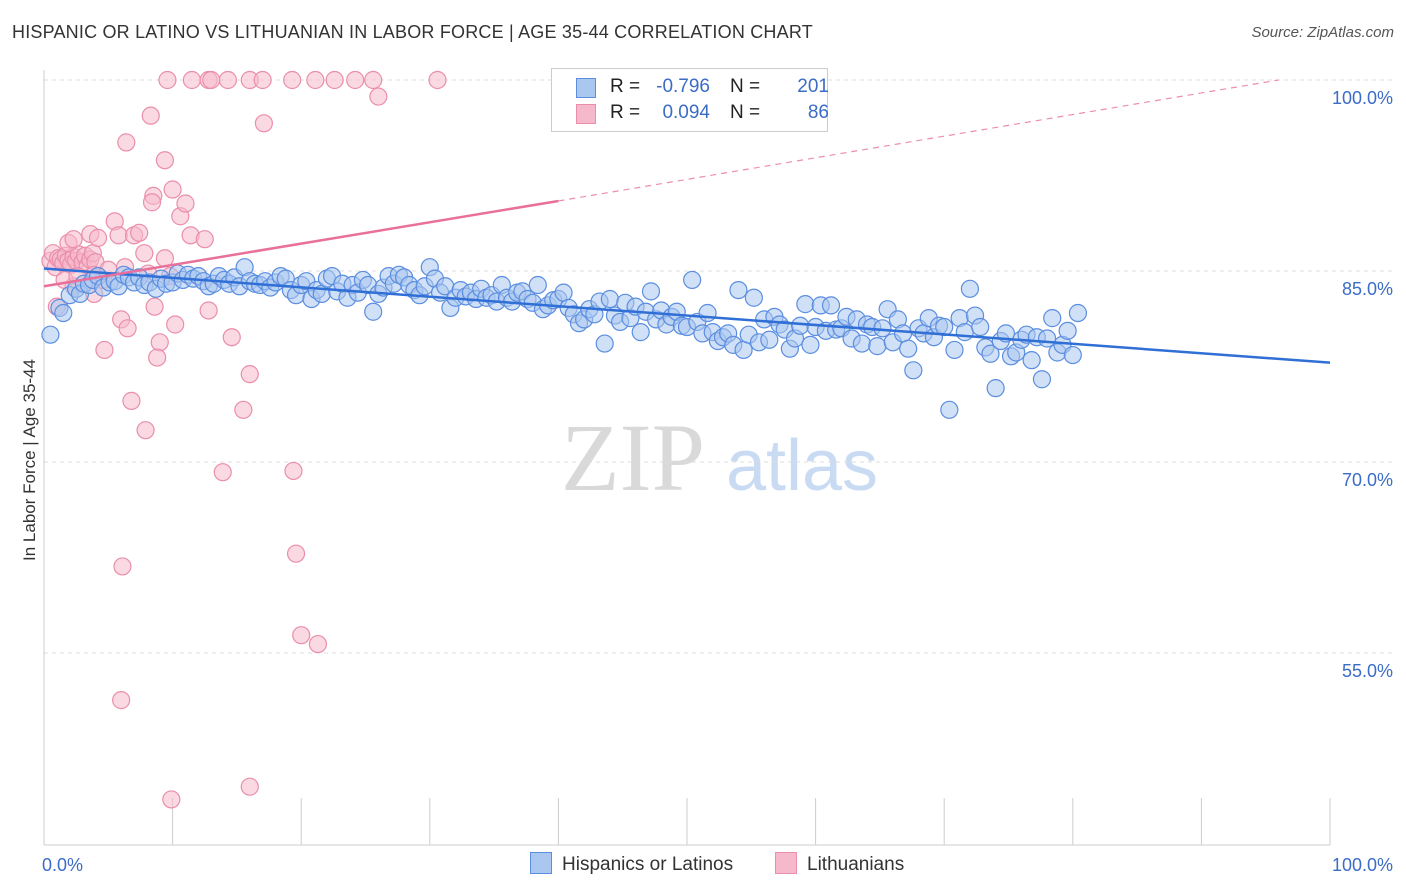 The width and height of the screenshot is (1406, 892). What do you see at coordinates (541, 863) in the screenshot?
I see `legend-swatch-blue` at bounding box center [541, 863].